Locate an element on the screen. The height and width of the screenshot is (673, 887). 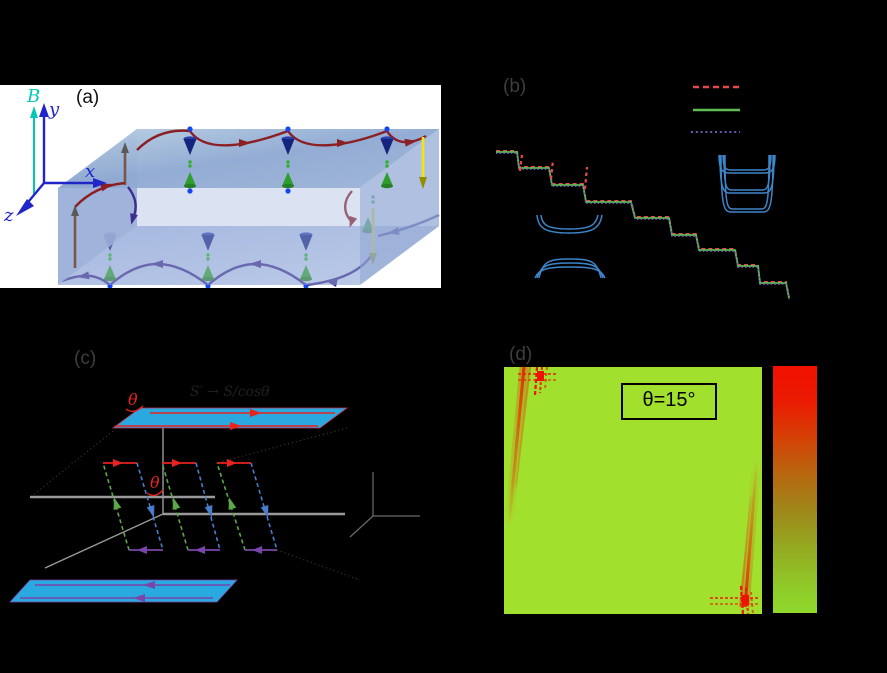
bottom-spin-cones is located at coordinates (208, 260).